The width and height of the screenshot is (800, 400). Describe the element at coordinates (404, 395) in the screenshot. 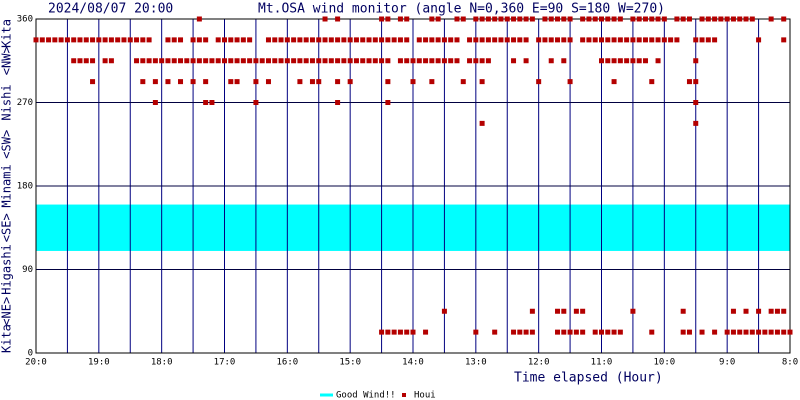

I see `legend-swatch` at that location.